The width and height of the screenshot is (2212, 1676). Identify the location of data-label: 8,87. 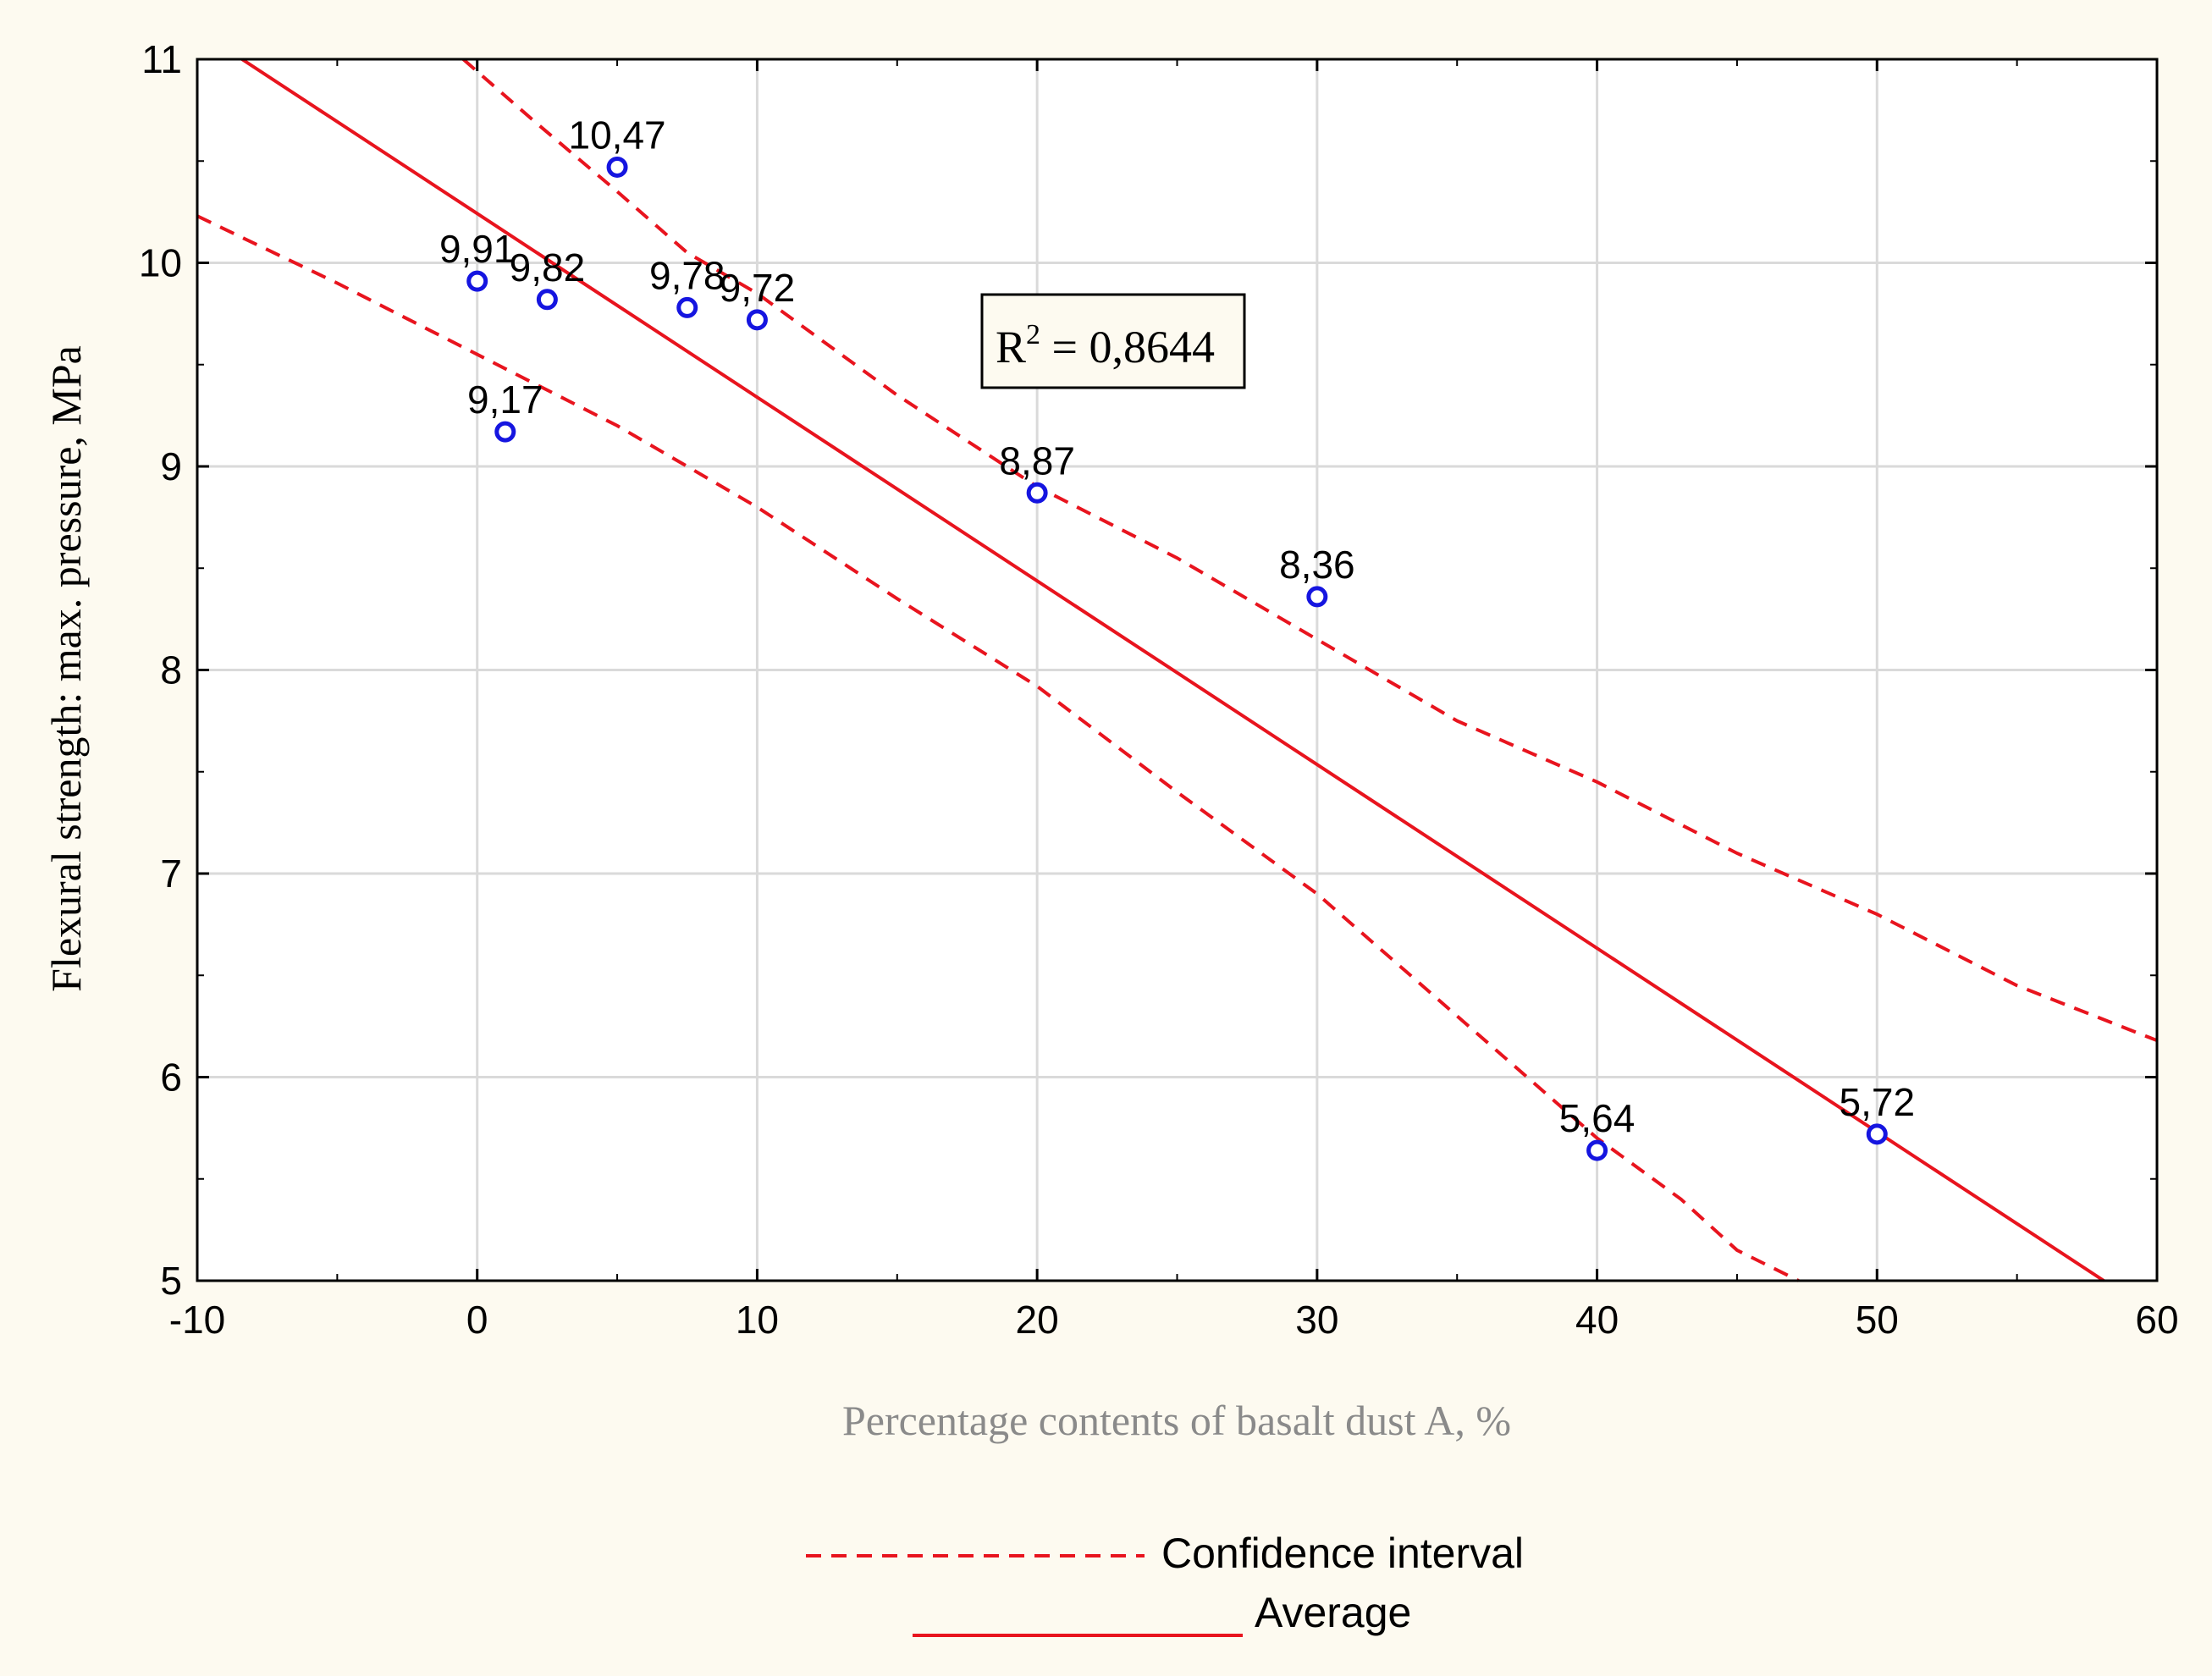
(1037, 460).